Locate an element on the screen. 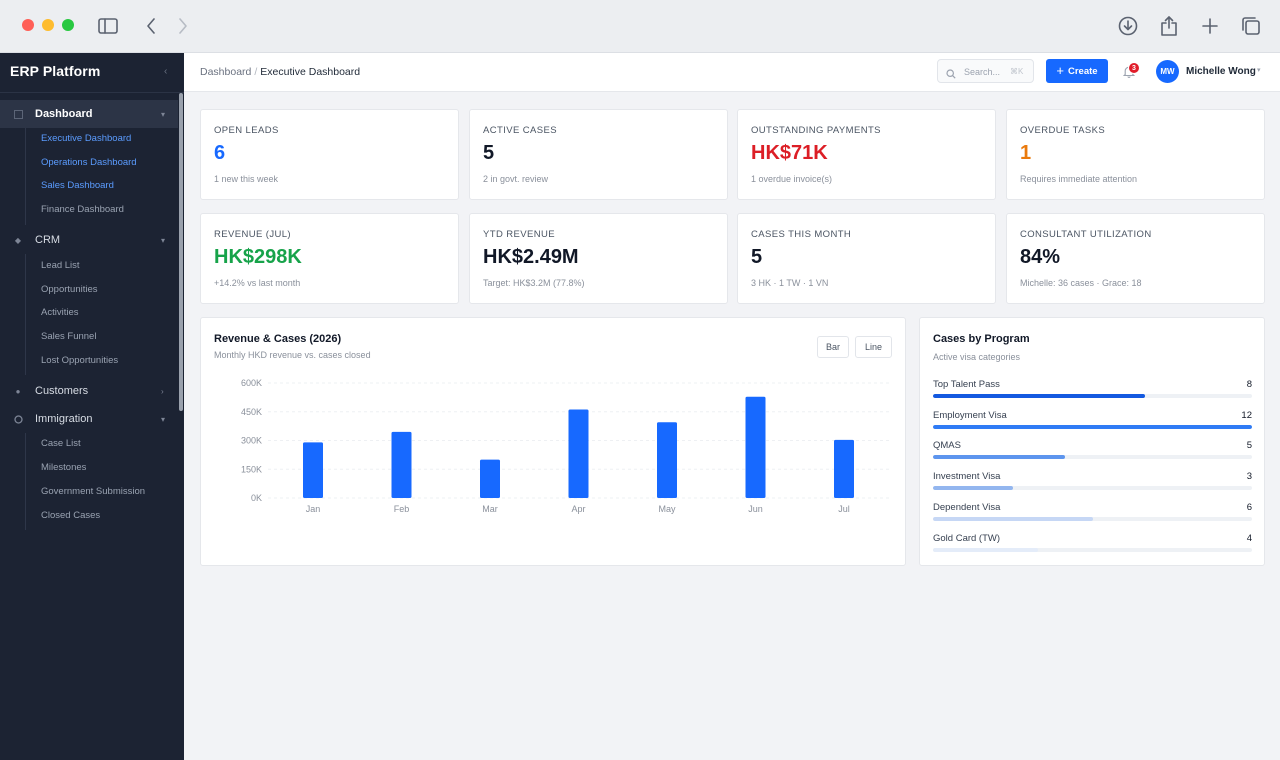 The width and height of the screenshot is (1280, 760). kpi-label: ACTIVE CASES is located at coordinates (520, 130).